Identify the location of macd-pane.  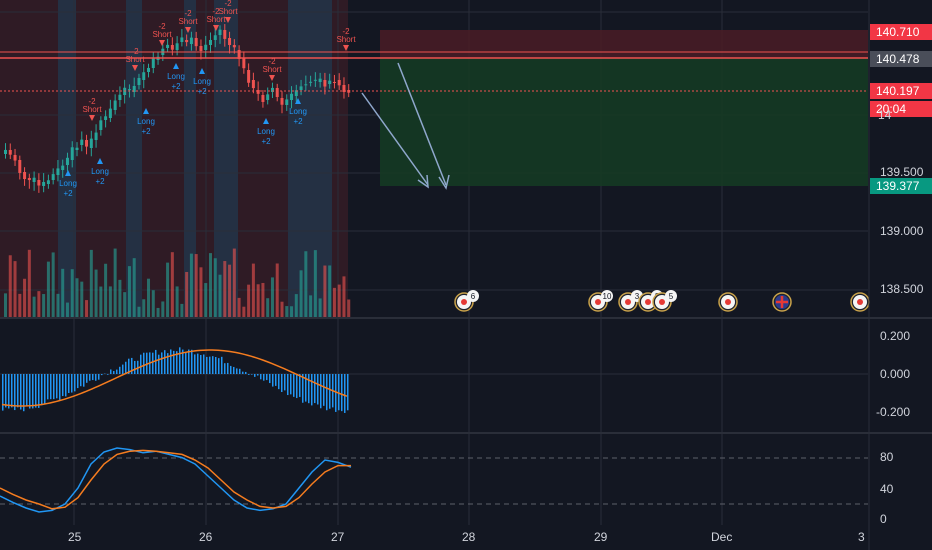
(175, 380).